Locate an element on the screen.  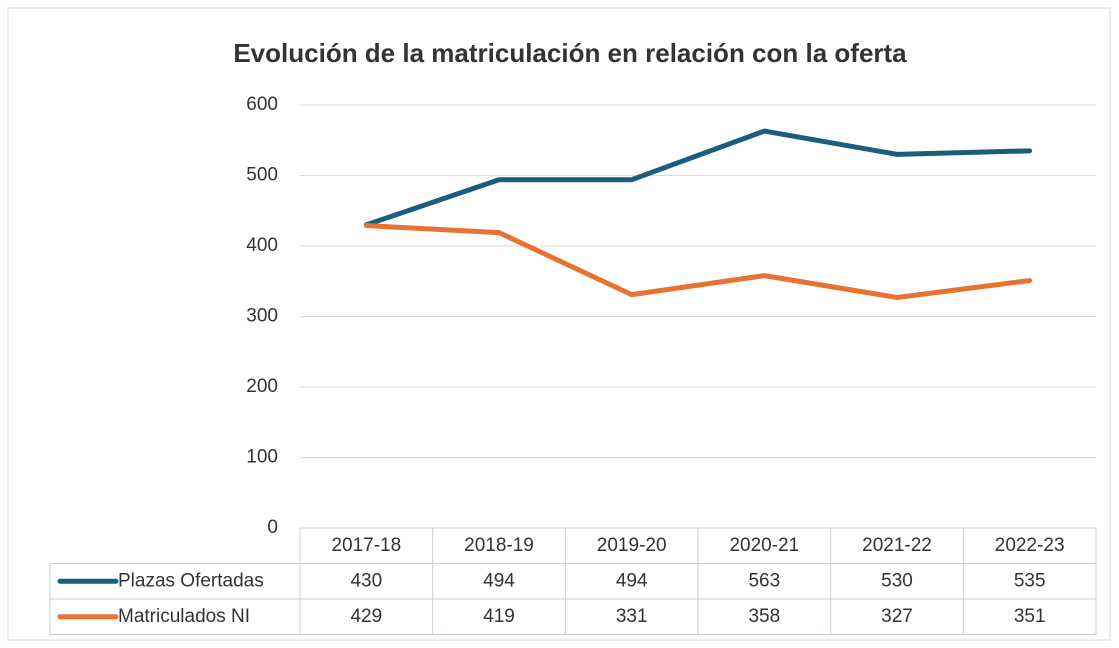
y-tick-label: 600 is located at coordinates (262, 104).